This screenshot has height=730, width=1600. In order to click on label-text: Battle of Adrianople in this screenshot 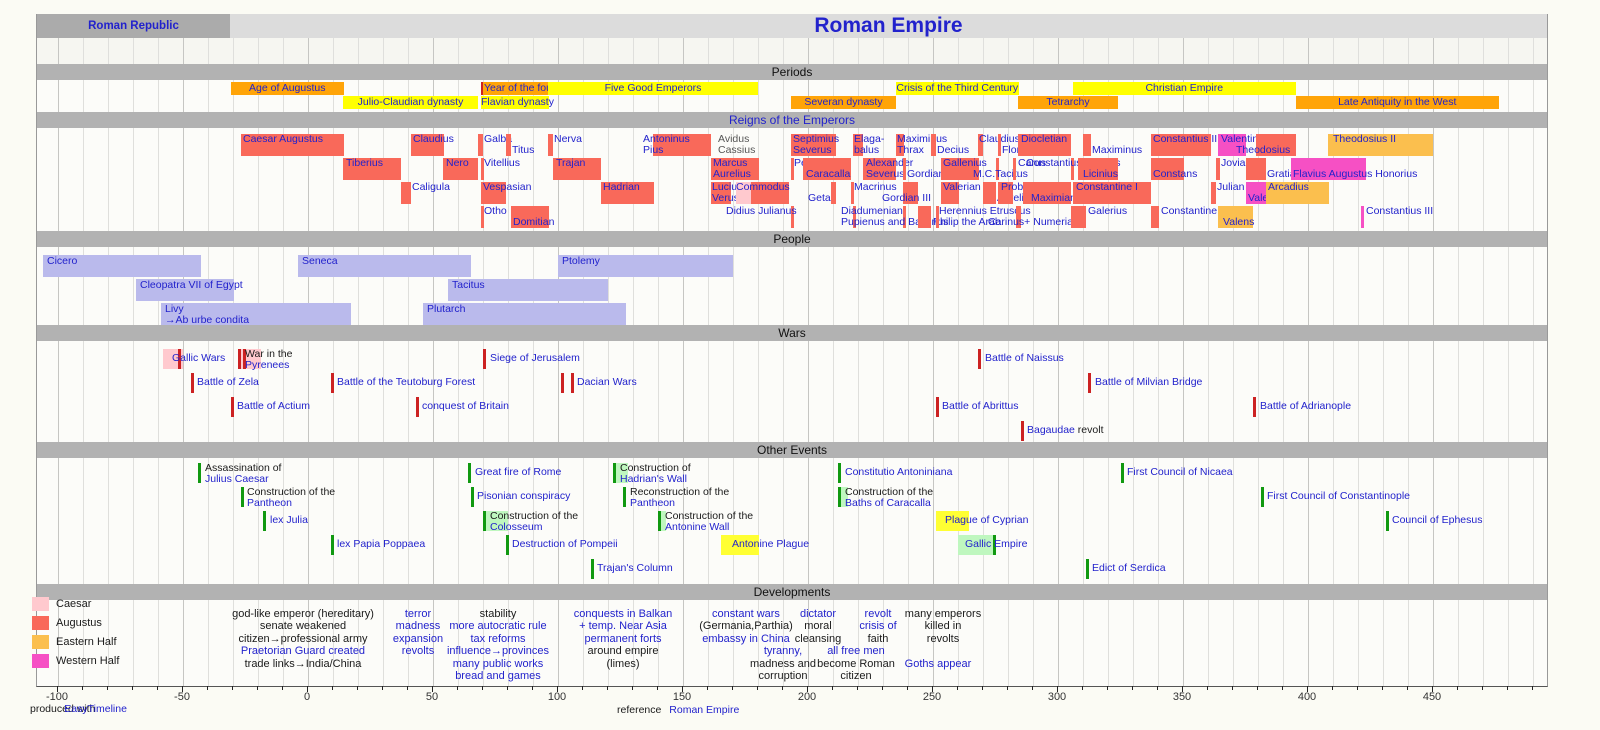, I will do `click(1306, 406)`.